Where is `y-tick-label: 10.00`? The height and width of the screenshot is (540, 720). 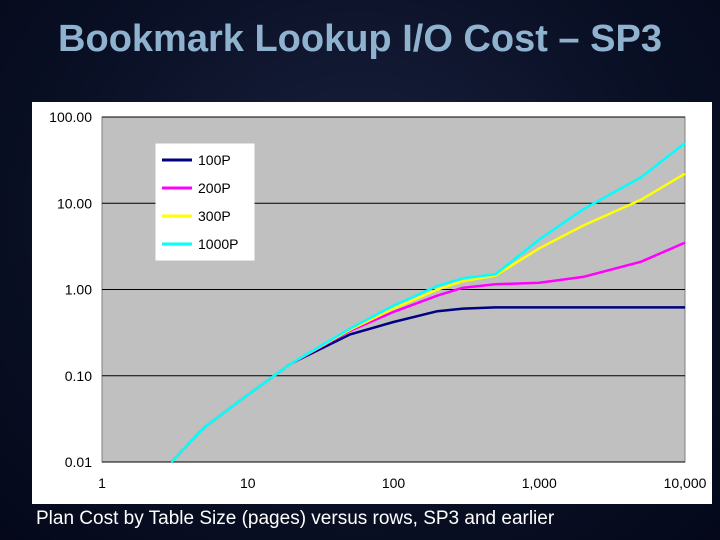
y-tick-label: 10.00 is located at coordinates (74, 203).